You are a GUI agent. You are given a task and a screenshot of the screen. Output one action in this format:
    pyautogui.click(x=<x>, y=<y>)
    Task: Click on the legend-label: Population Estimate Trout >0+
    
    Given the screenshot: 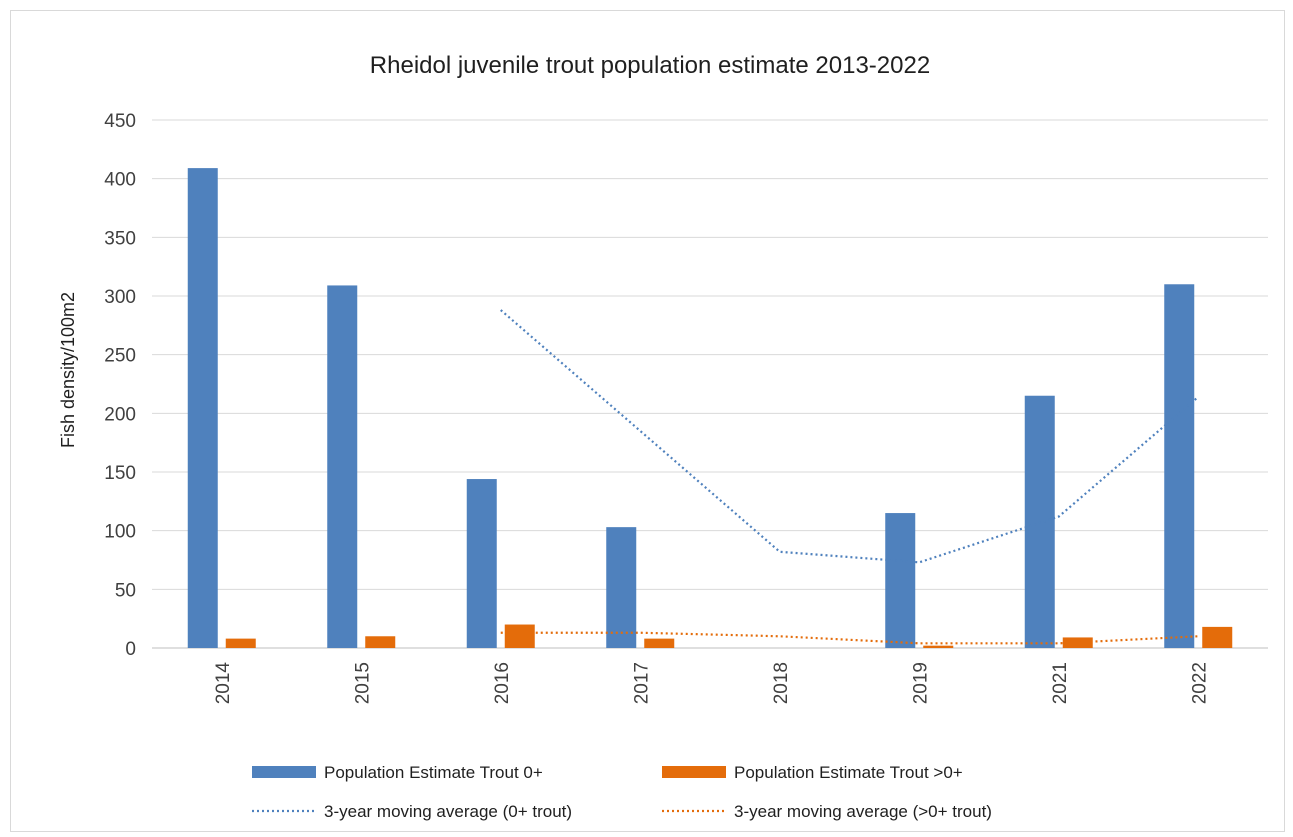 What is the action you would take?
    pyautogui.click(x=848, y=772)
    